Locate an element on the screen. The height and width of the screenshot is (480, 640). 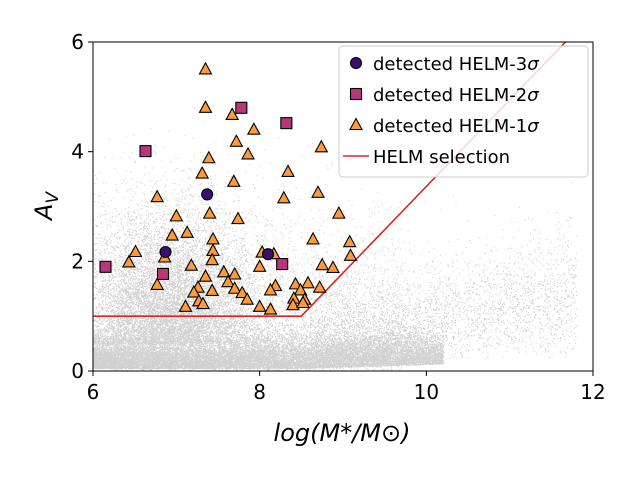
legend-box is located at coordinates (463, 111).